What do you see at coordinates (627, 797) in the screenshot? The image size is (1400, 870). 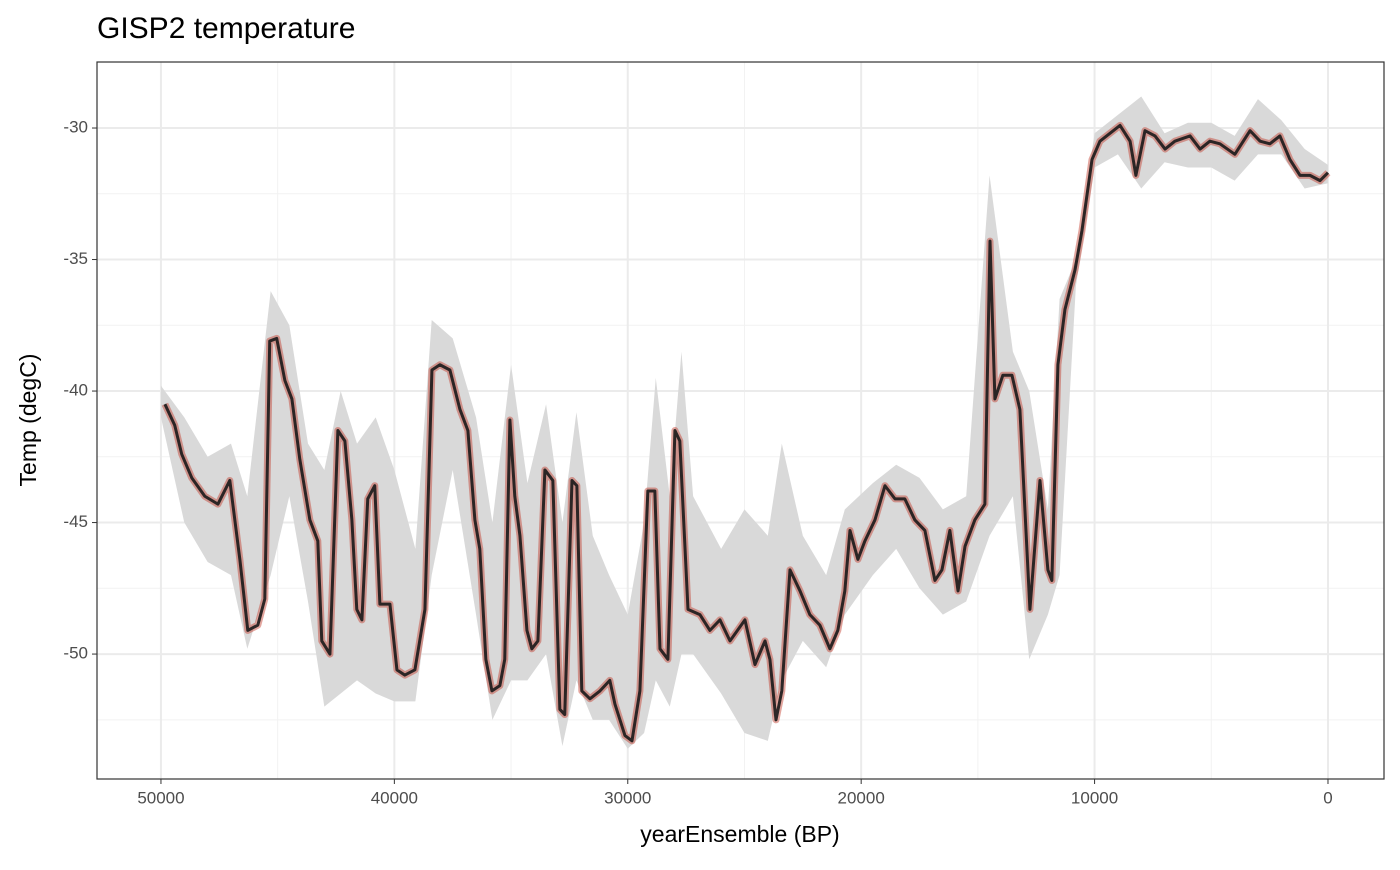 I see `x-tick-label: 30000` at bounding box center [627, 797].